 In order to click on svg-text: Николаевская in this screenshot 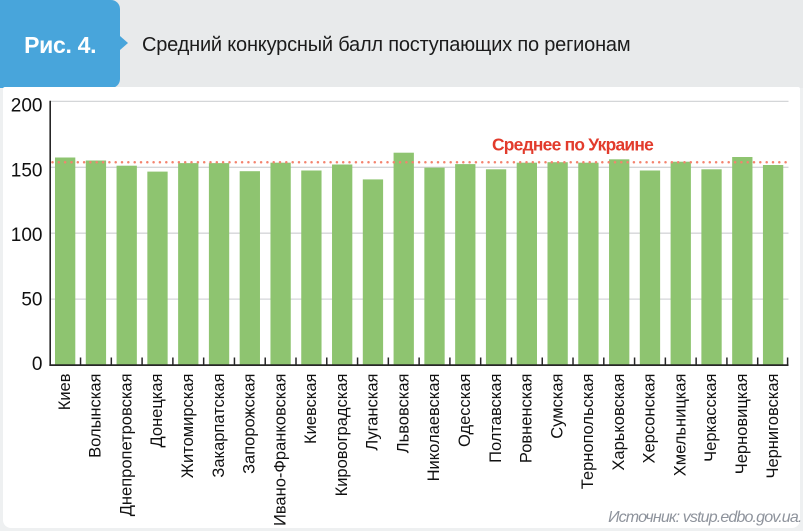, I will do `click(434, 427)`.